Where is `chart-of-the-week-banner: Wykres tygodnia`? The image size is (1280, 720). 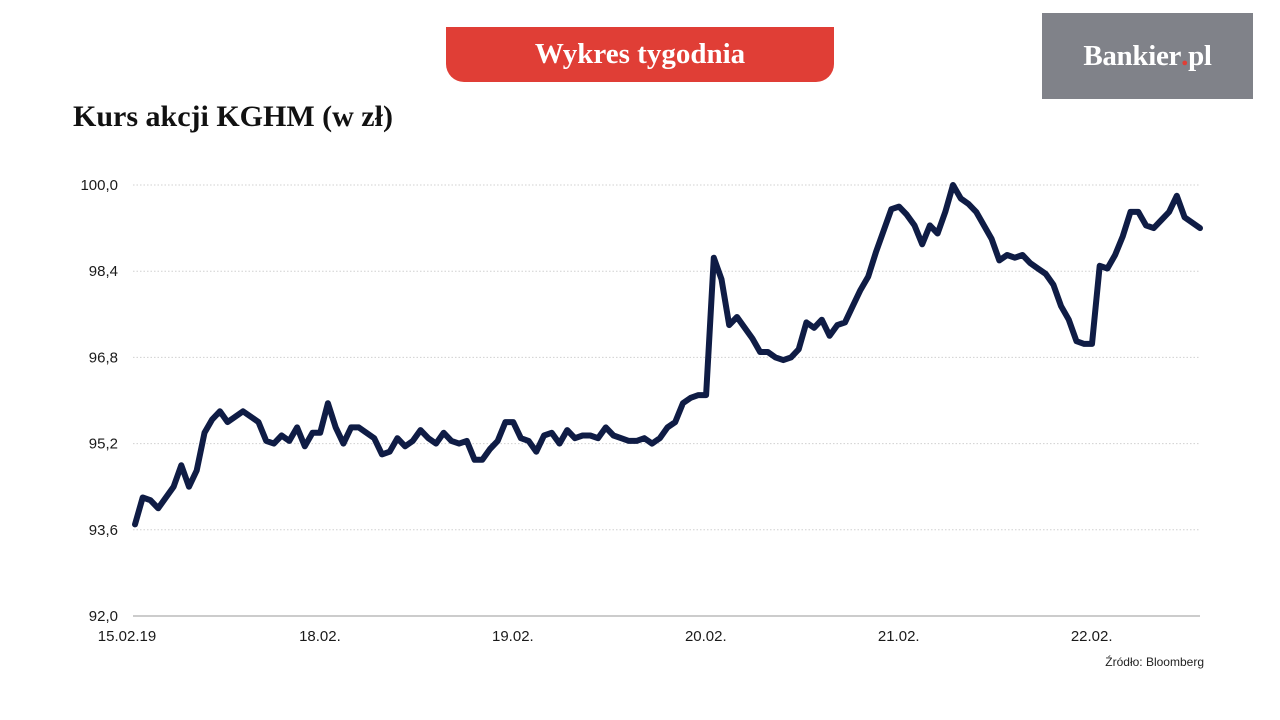
chart-of-the-week-banner: Wykres tygodnia is located at coordinates (640, 54).